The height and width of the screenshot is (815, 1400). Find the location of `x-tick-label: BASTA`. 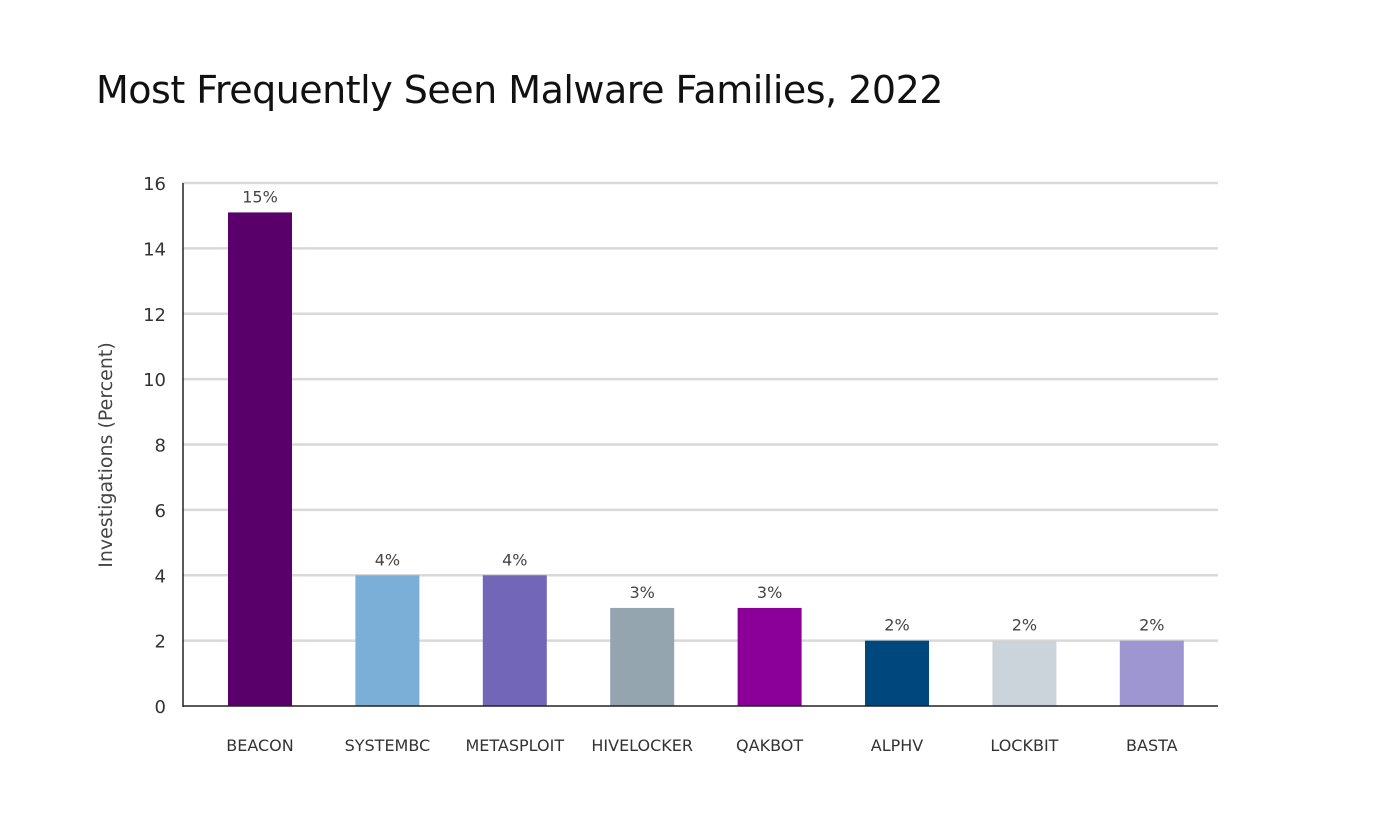

x-tick-label: BASTA is located at coordinates (1152, 745).